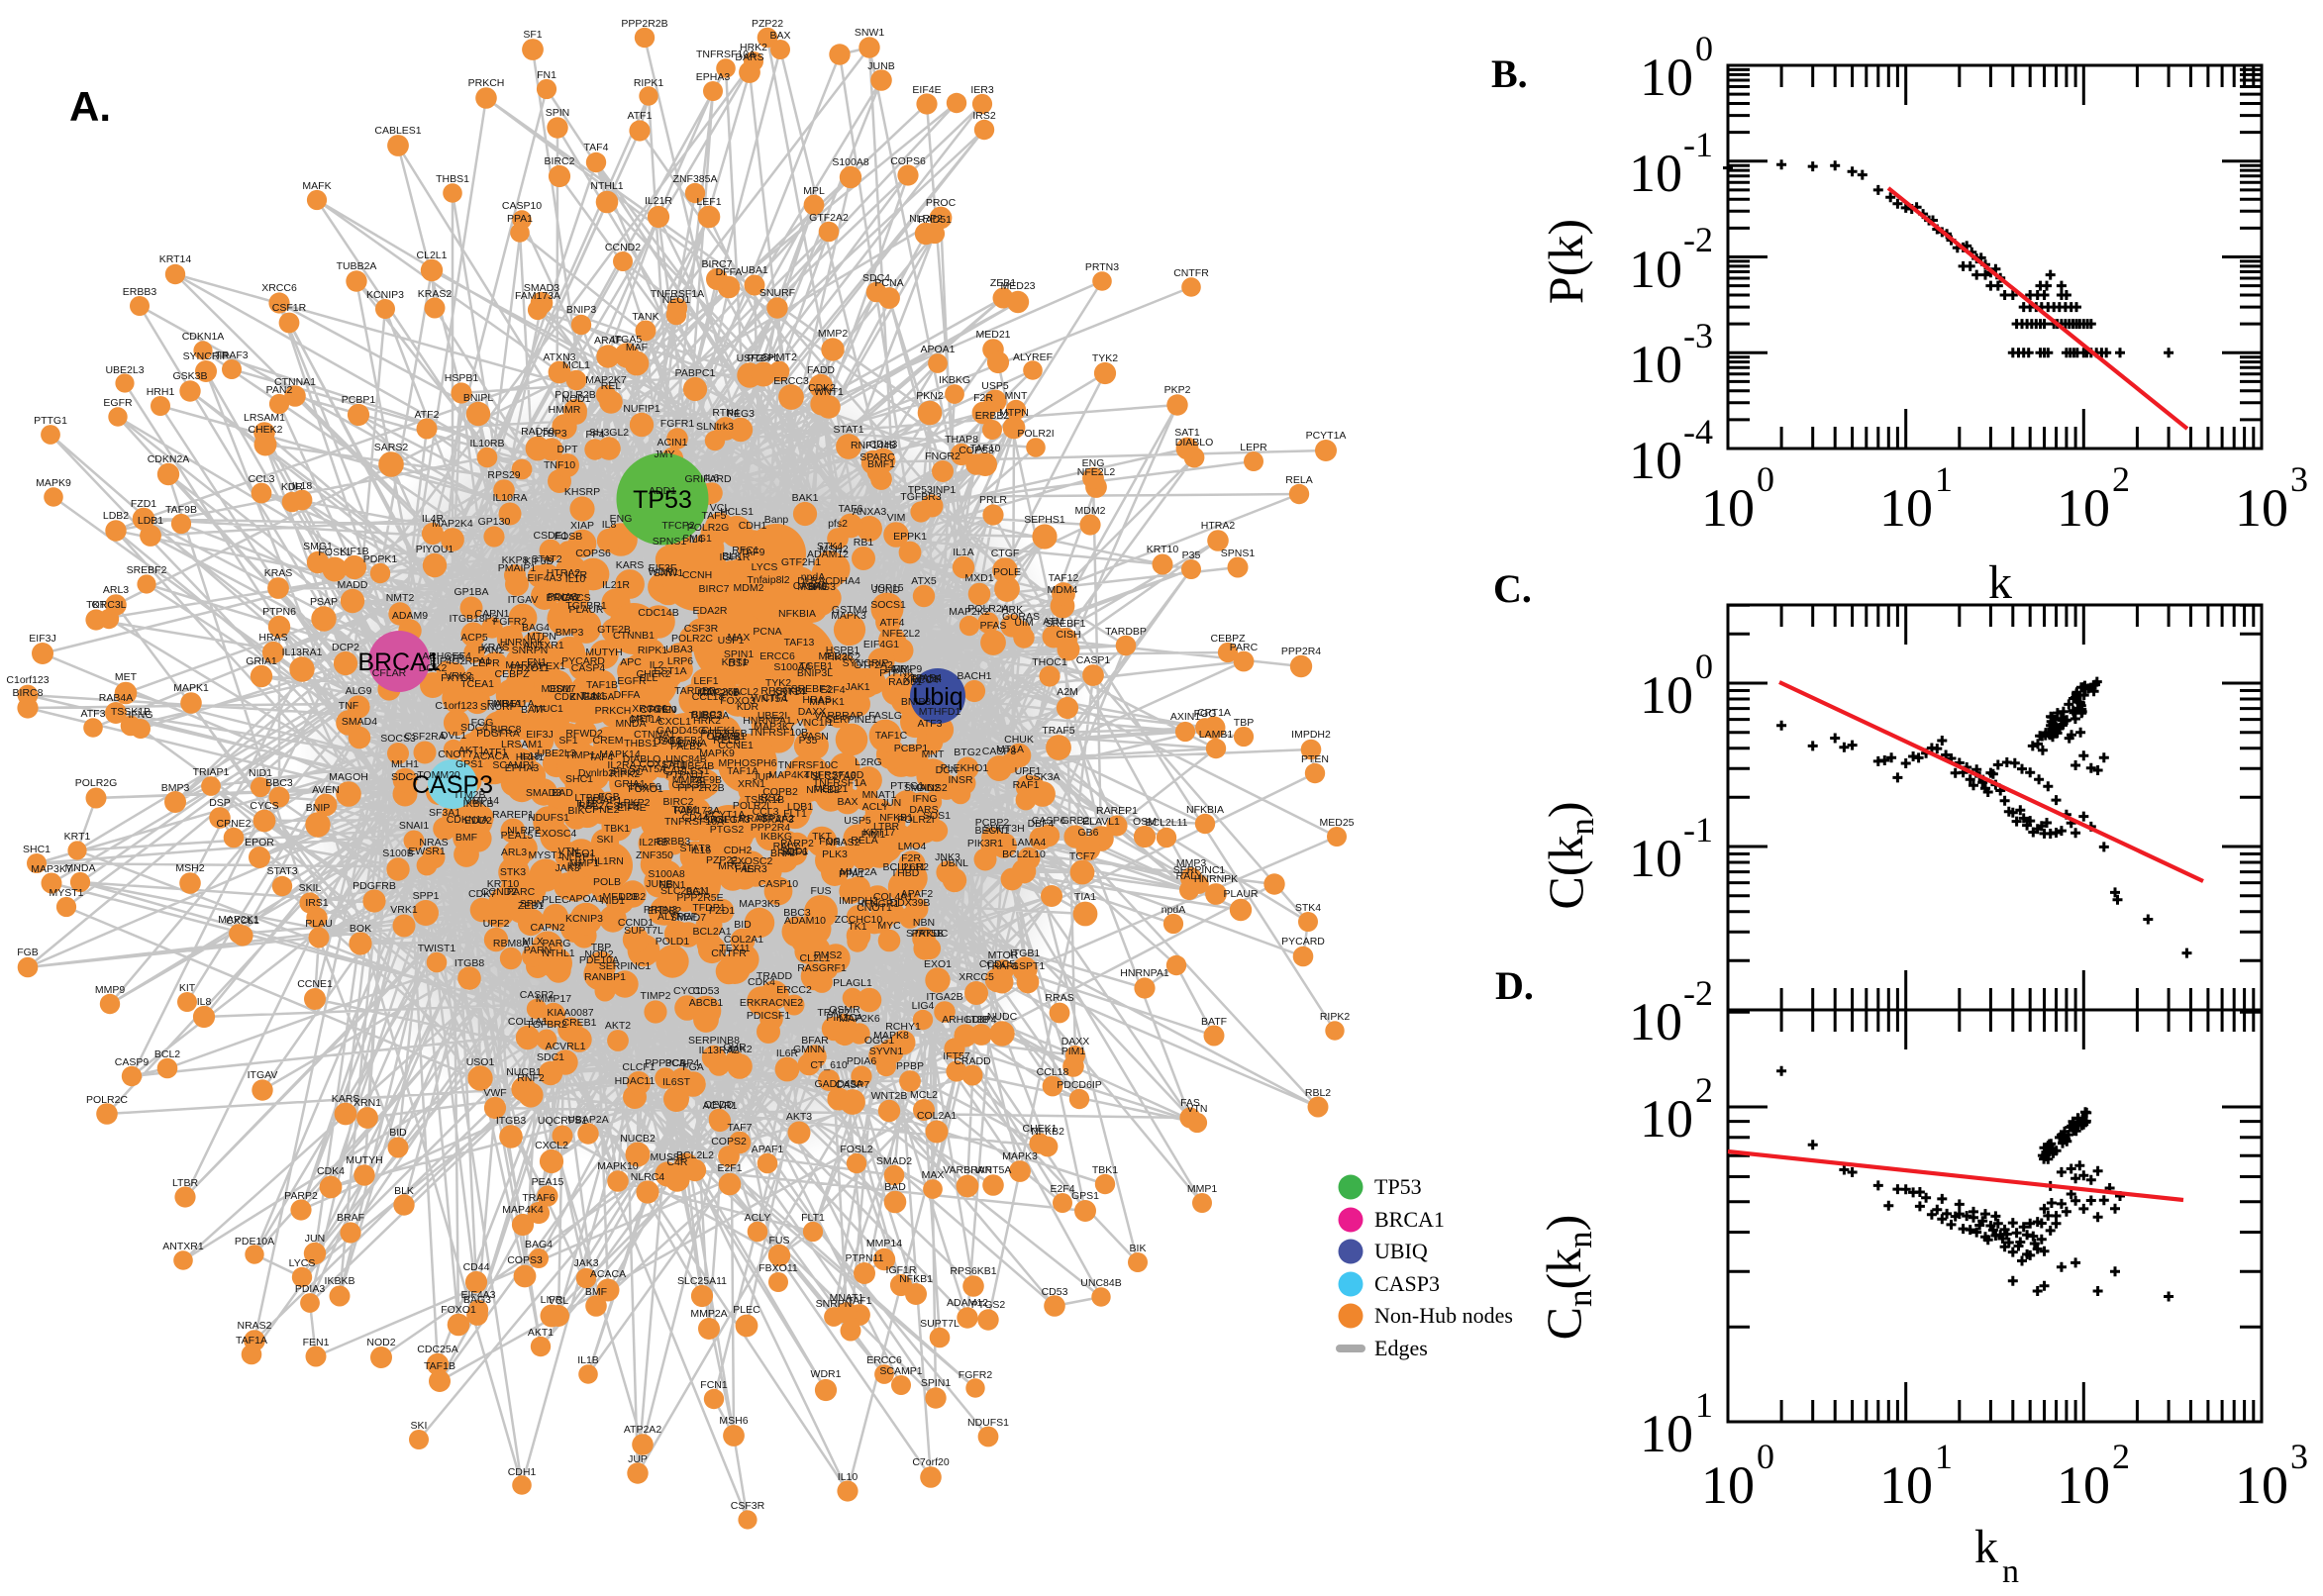  I want to click on svg-text: NFKBIA, so click(797, 614).